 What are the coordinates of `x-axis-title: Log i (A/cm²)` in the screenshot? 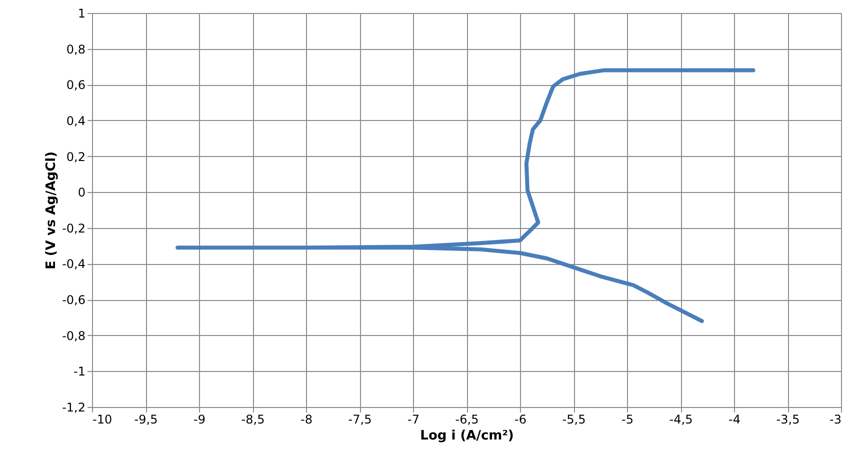 It's located at (467, 436).